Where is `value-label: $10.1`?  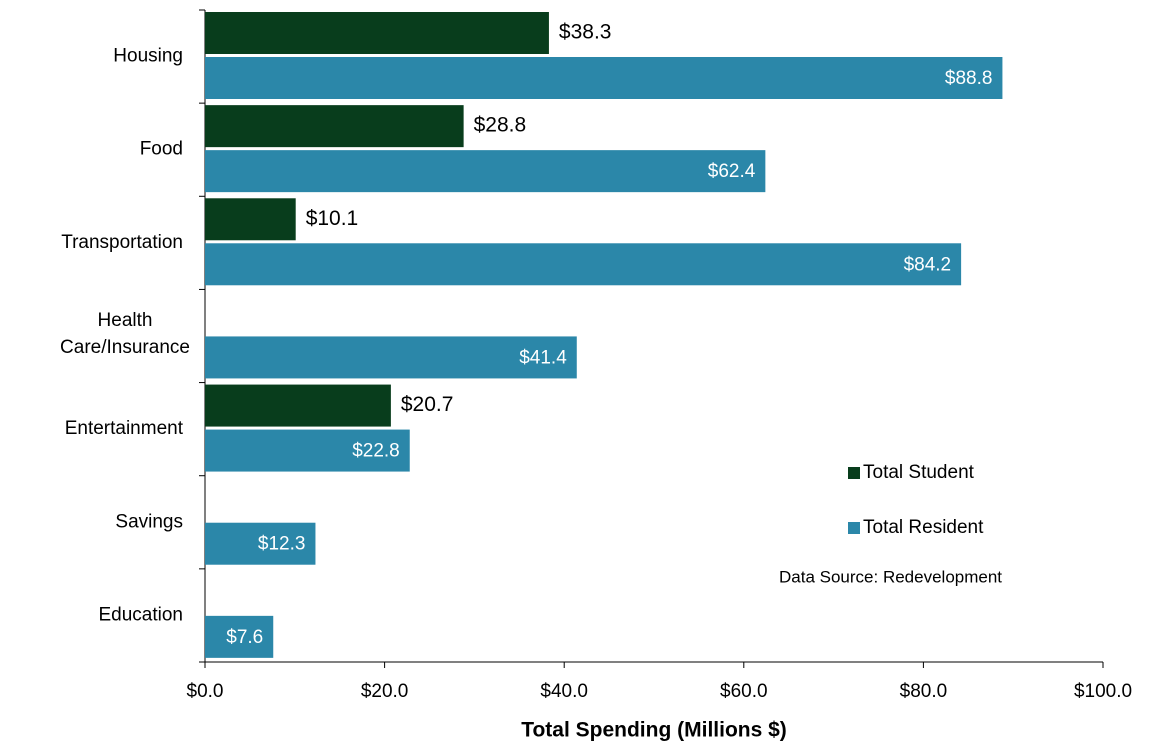 value-label: $10.1 is located at coordinates (332, 218).